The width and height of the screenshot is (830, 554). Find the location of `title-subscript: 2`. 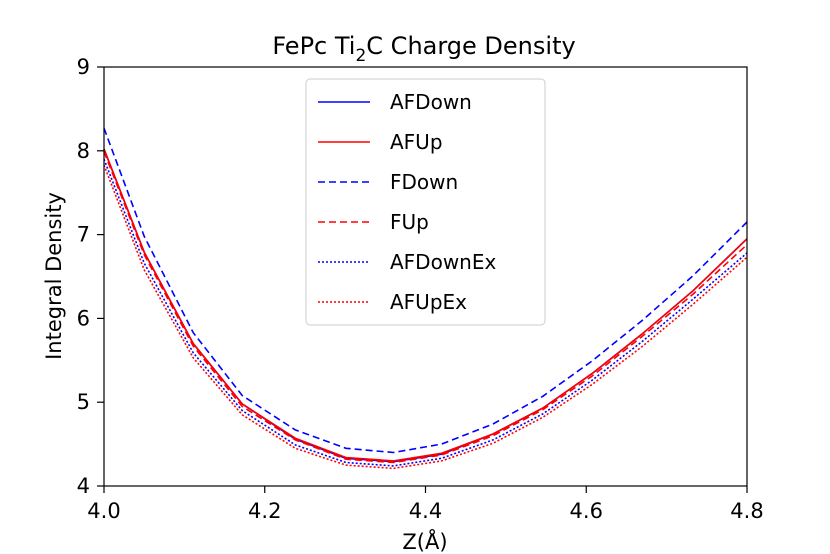

title-subscript: 2 is located at coordinates (360, 56).